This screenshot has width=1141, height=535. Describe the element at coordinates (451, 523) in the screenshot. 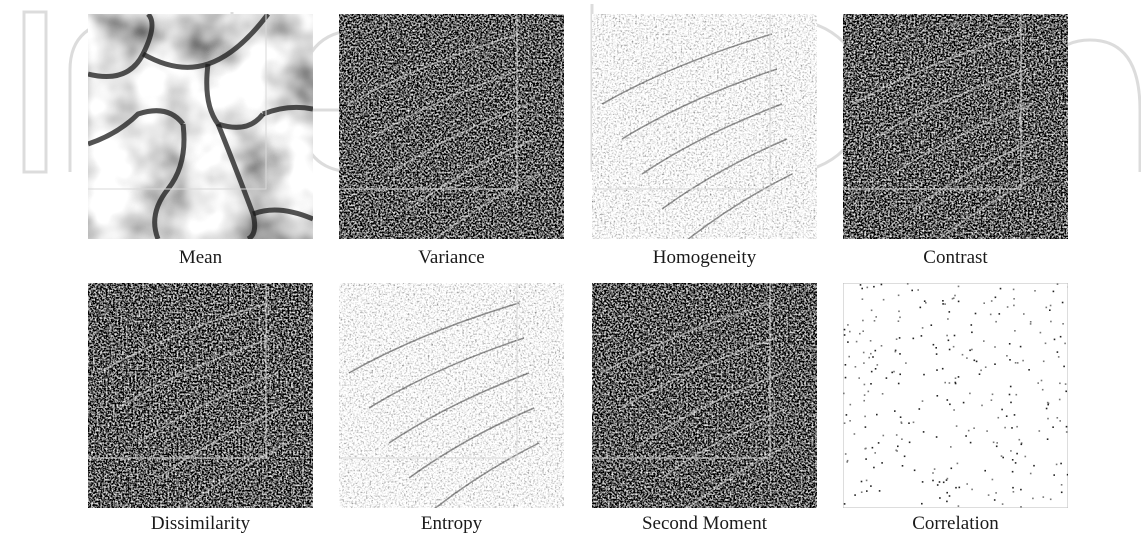

I see `caption-entropy: Entropy` at that location.